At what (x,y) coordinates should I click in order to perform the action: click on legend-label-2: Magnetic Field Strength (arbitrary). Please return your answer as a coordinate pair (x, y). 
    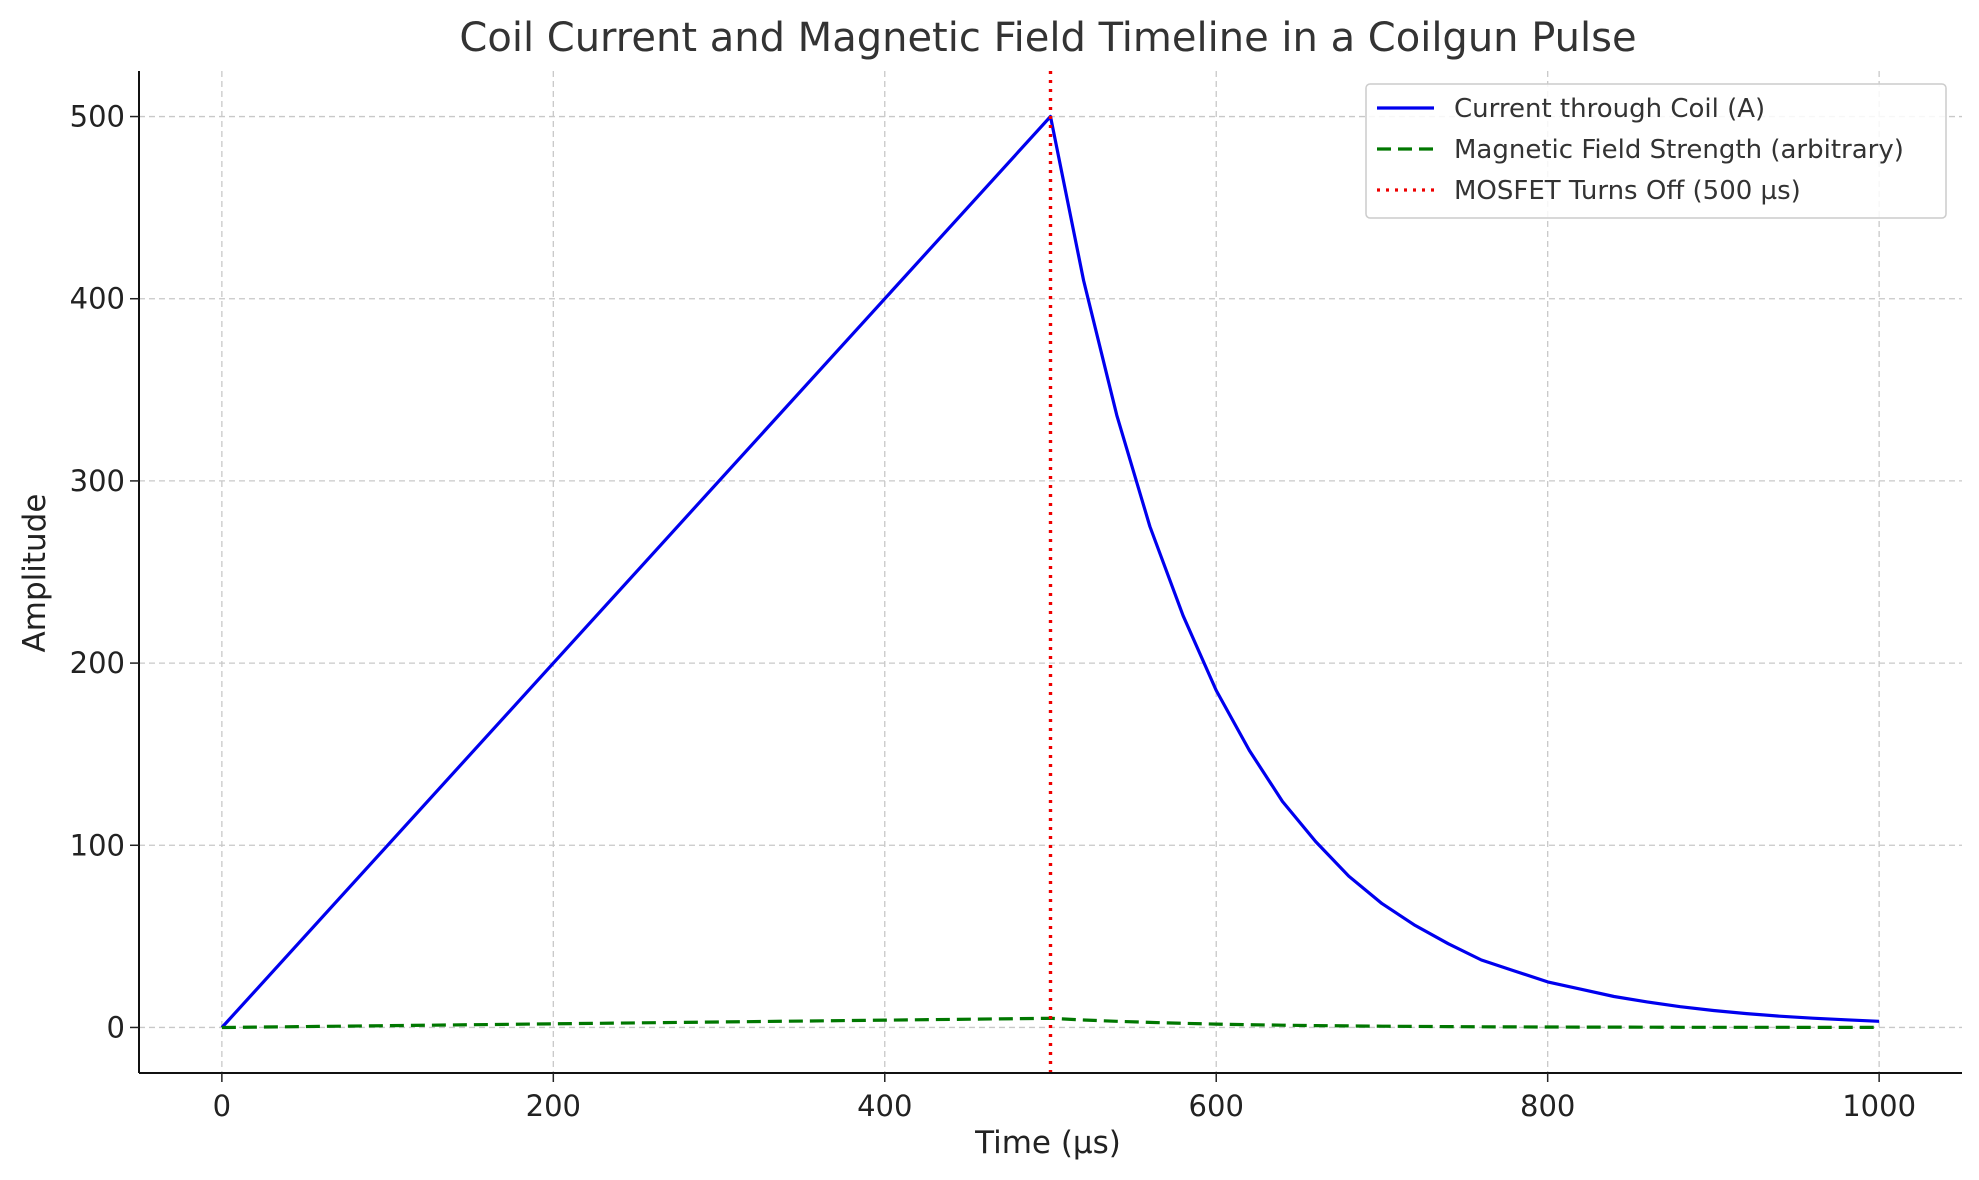
    Looking at the image, I should click on (1679, 150).